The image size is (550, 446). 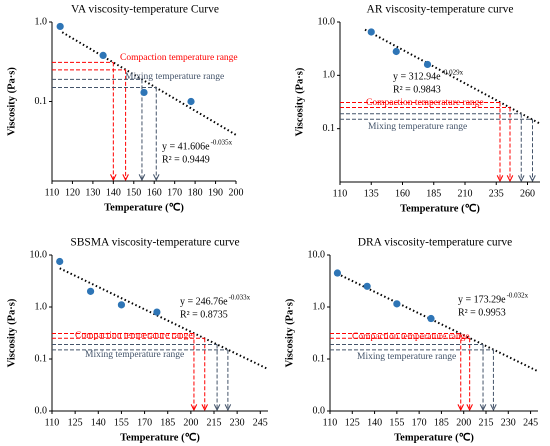 I want to click on r-squared: R² = 0.9843, so click(x=417, y=89).